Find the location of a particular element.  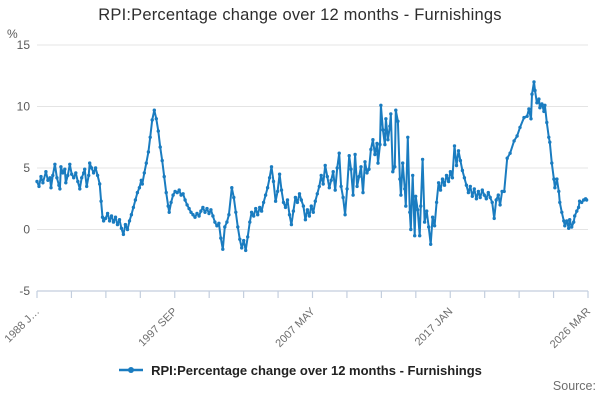

legend-line-marker is located at coordinates (131, 370).